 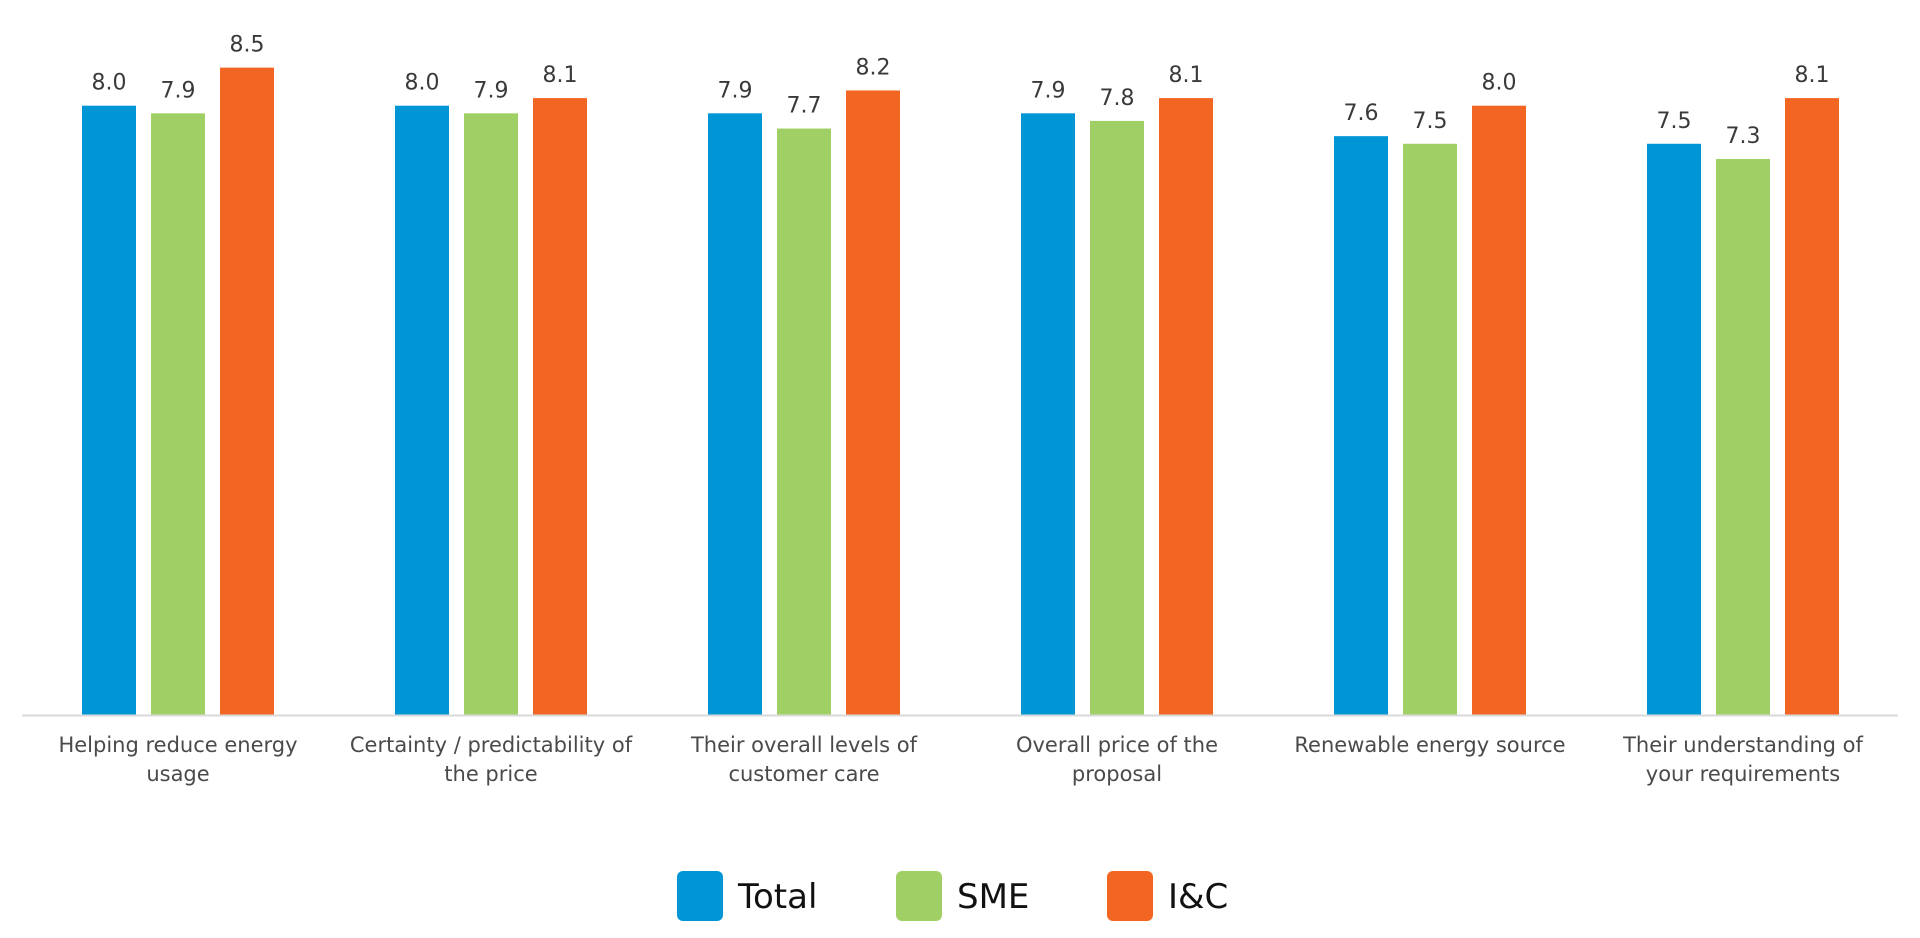 I want to click on data-label: 8.2, so click(x=873, y=67).